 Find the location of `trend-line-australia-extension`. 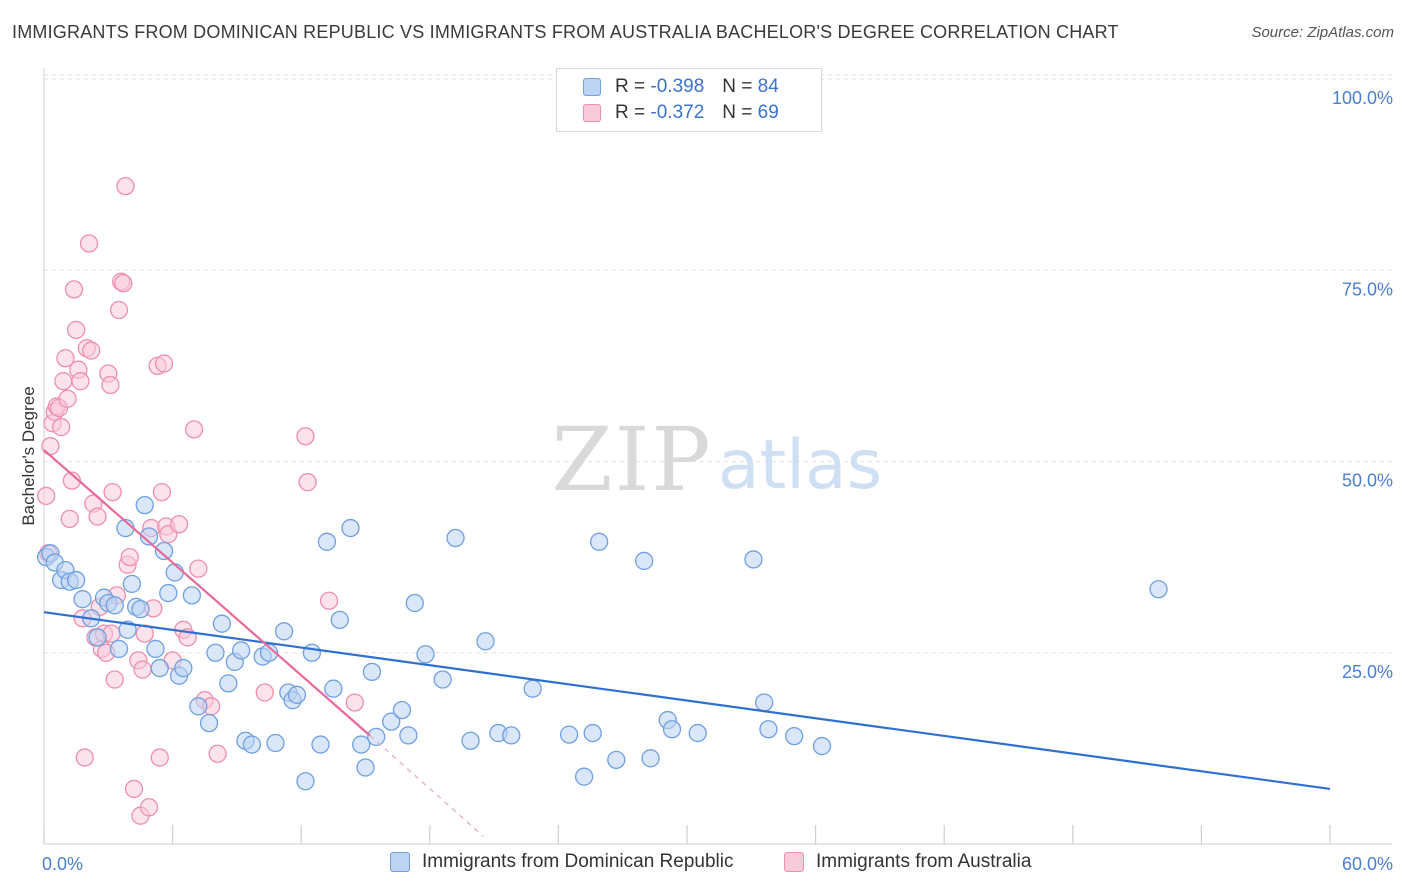

trend-line-australia-extension is located at coordinates (426, 785).